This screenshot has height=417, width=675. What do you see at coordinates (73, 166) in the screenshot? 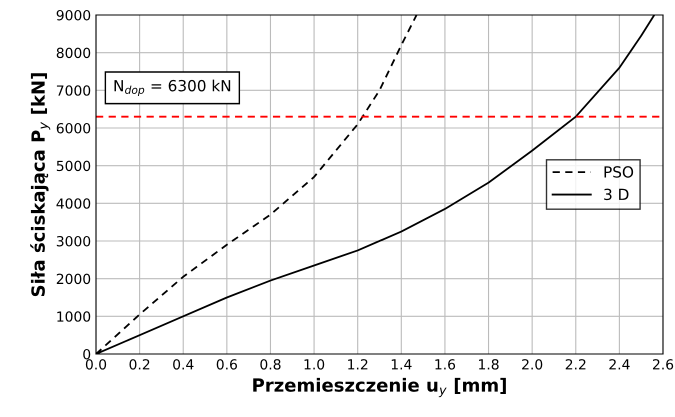
I see `y-tick-label: 5000` at bounding box center [73, 166].